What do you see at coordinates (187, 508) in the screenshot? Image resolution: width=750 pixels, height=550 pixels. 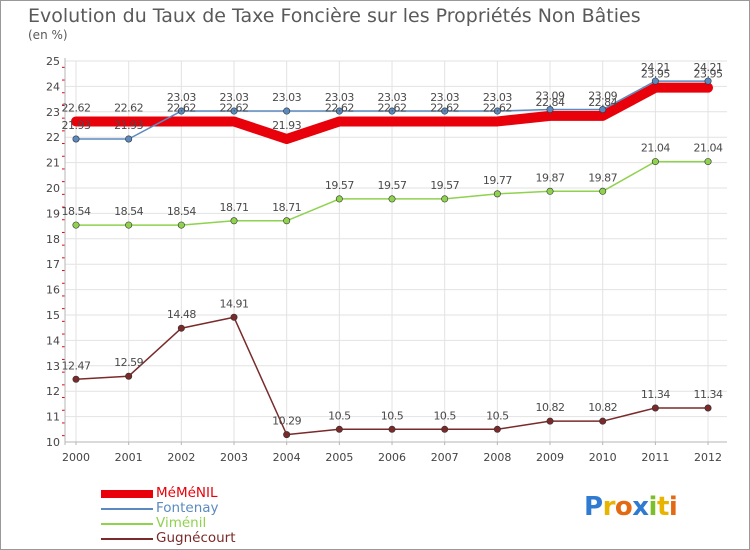 I see `legend-label: Fontenay` at bounding box center [187, 508].